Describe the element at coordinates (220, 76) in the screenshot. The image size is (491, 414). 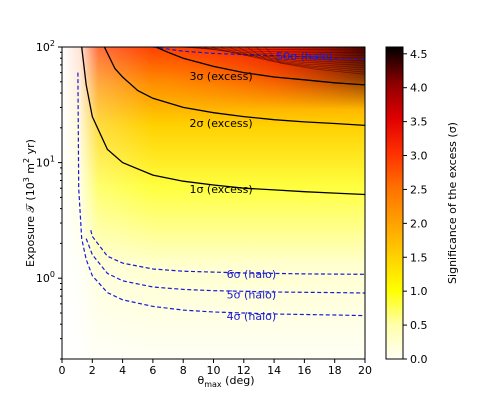
I see `excess-label-3sigma: 3σ (excess)` at that location.